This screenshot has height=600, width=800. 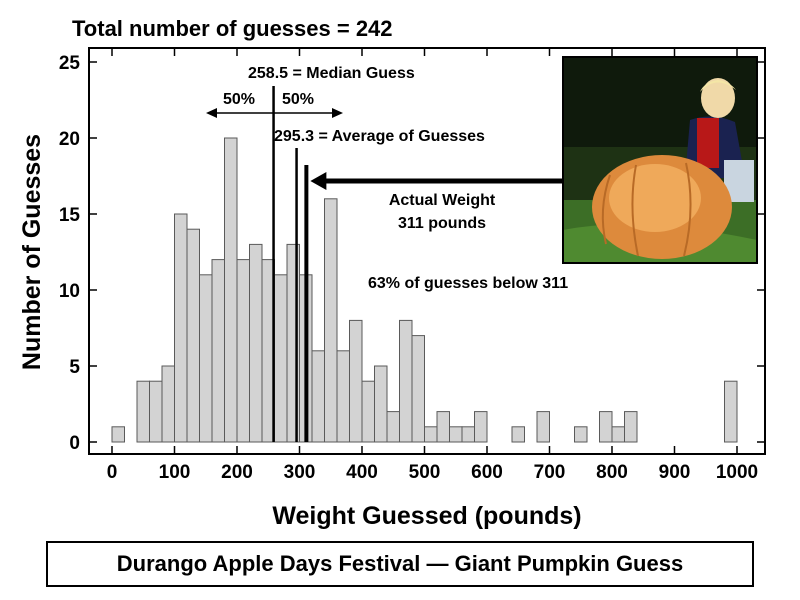 I want to click on x-tick-label-1: 100, so click(x=175, y=472).